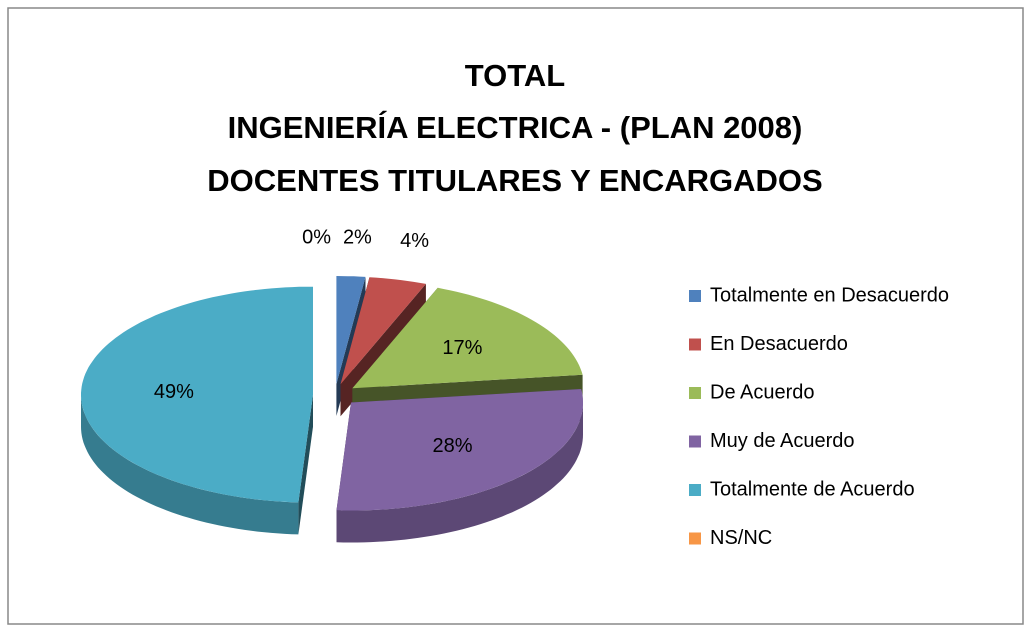 Image resolution: width=1031 pixels, height=632 pixels. What do you see at coordinates (316, 237) in the screenshot?
I see `data-label: 0%` at bounding box center [316, 237].